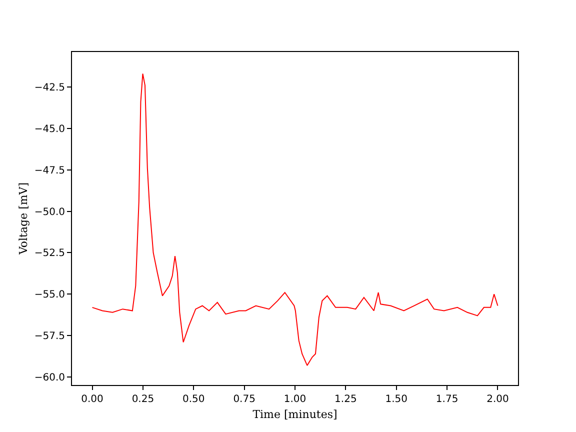 This screenshot has height=432, width=576. I want to click on x-tick-label: 0.00, so click(92, 399).